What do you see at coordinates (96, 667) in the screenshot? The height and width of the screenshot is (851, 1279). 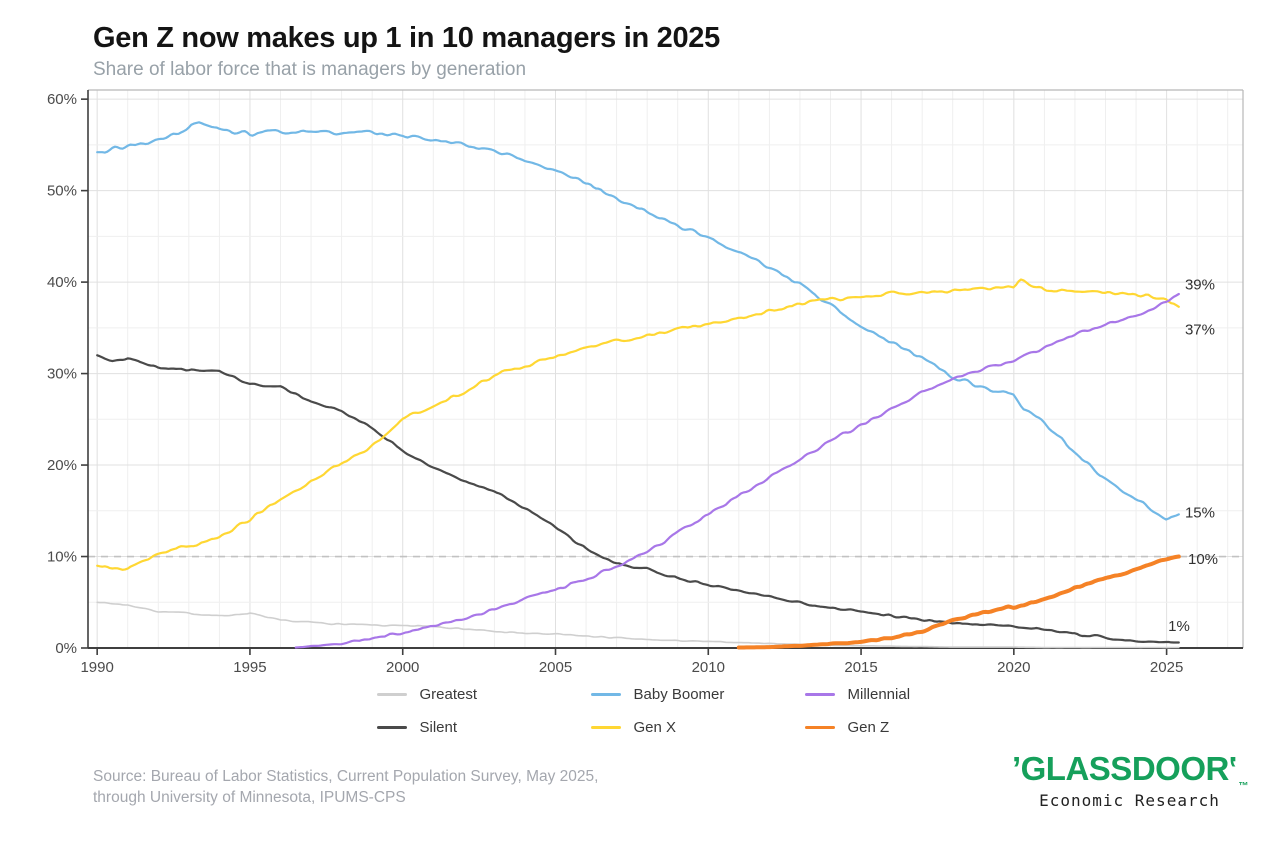 I see `x-tick-label-1990: 1990` at bounding box center [96, 667].